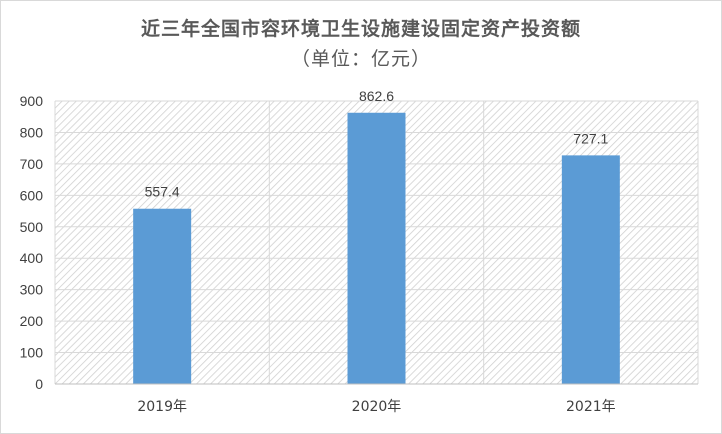  Describe the element at coordinates (360, 59) in the screenshot. I see `chart-subtitle: （单位：亿元）` at that location.